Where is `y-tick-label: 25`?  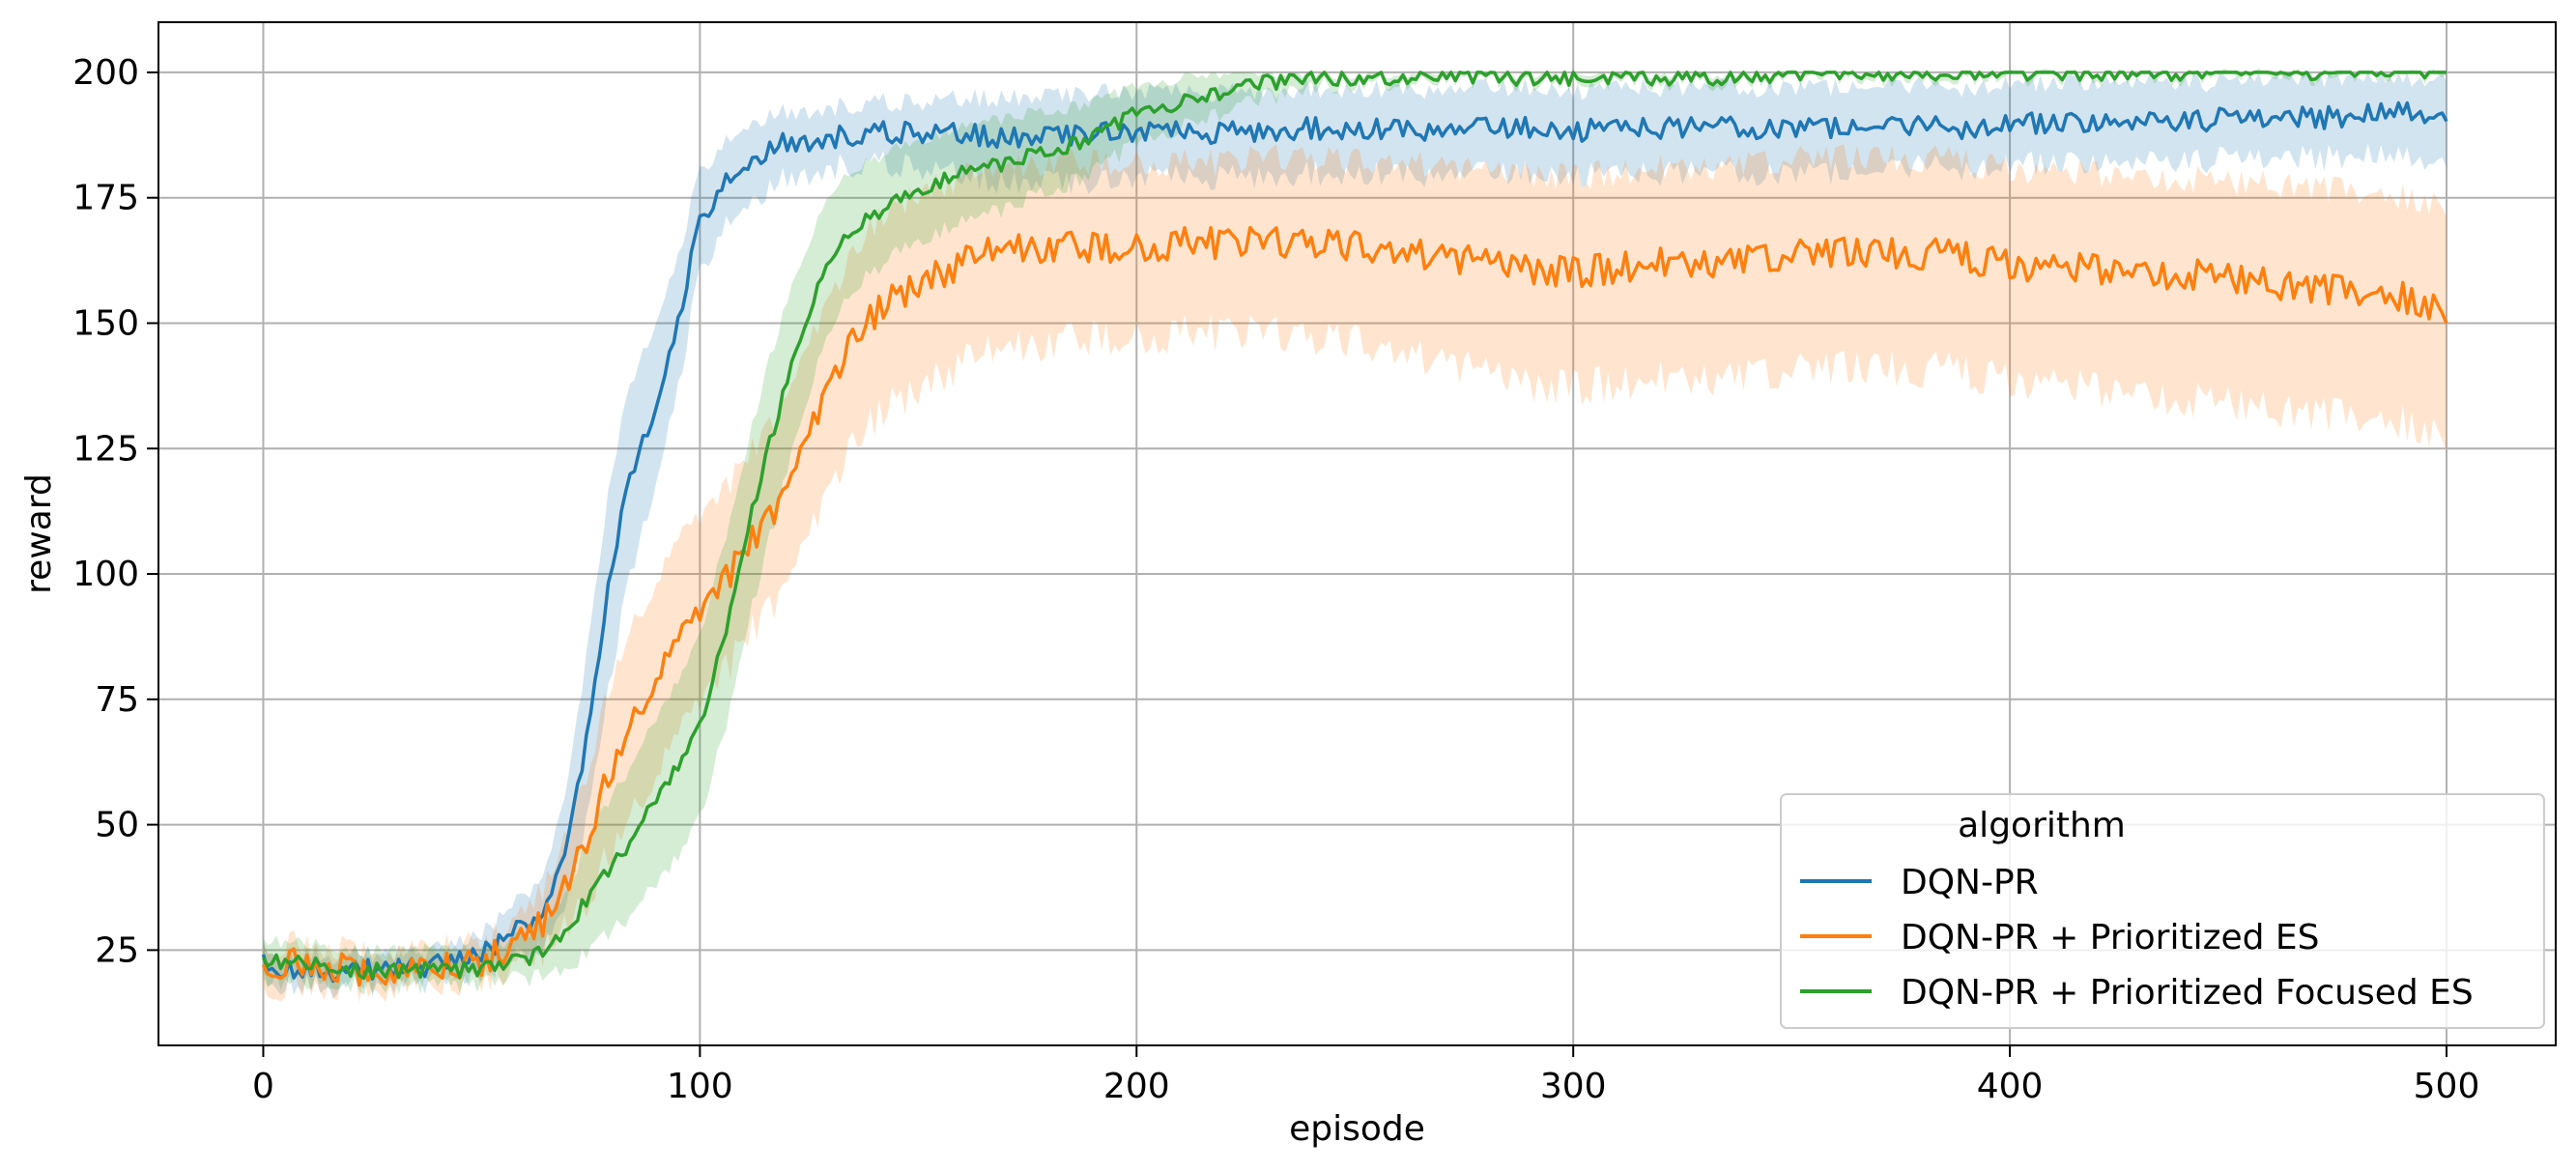
y-tick-label: 25 is located at coordinates (117, 950).